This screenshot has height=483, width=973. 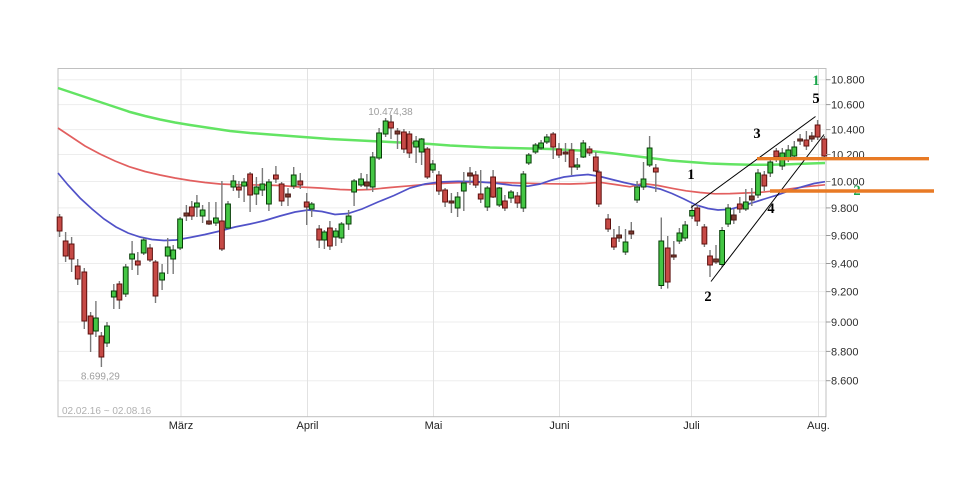 I want to click on svg-text: 8.699,29, so click(x=100, y=376).